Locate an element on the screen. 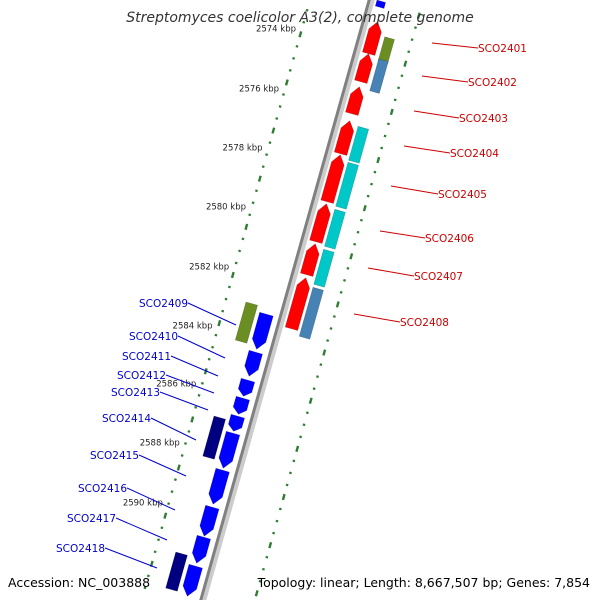  scale-label: 2578 kbp is located at coordinates (243, 149).